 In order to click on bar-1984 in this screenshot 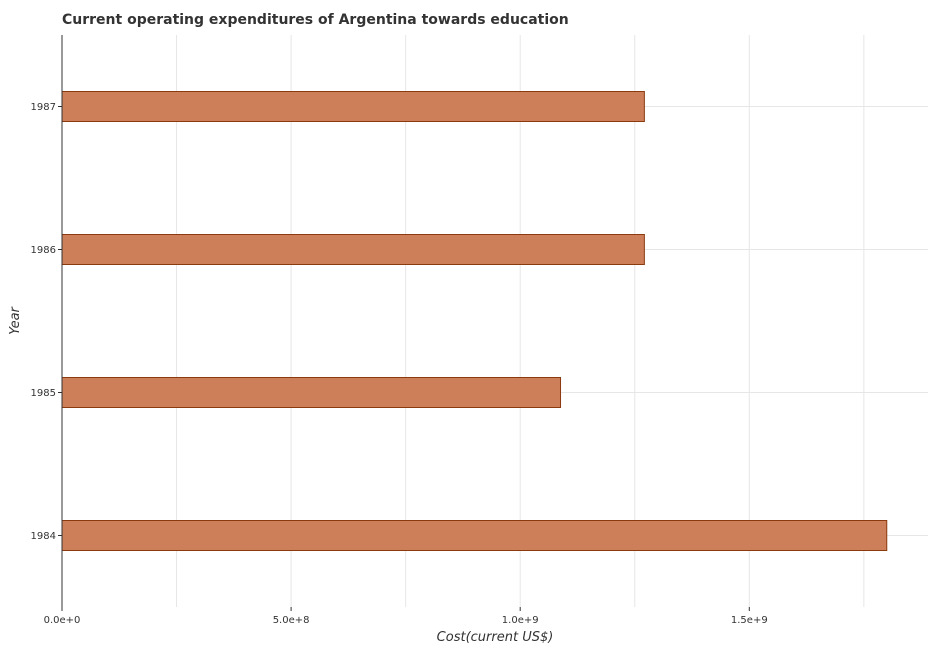, I will do `click(474, 535)`.